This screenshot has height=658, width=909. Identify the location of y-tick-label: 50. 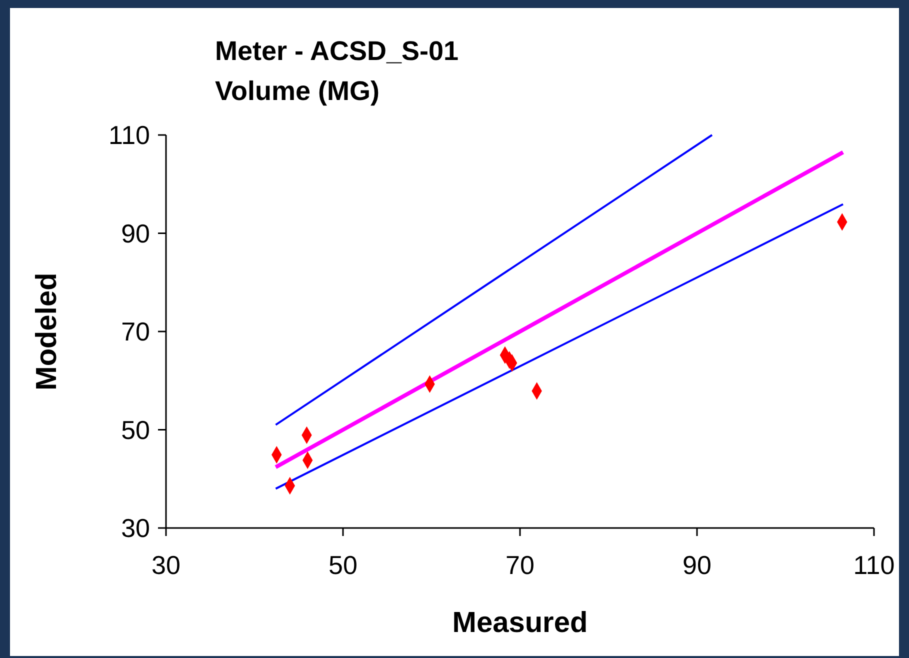
(135, 429).